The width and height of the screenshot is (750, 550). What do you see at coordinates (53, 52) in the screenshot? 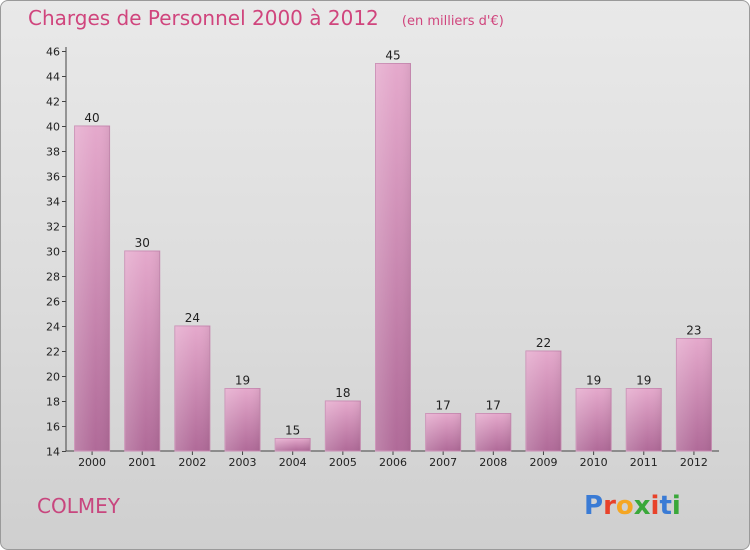
I see `y-tick-label: 46` at bounding box center [53, 52].